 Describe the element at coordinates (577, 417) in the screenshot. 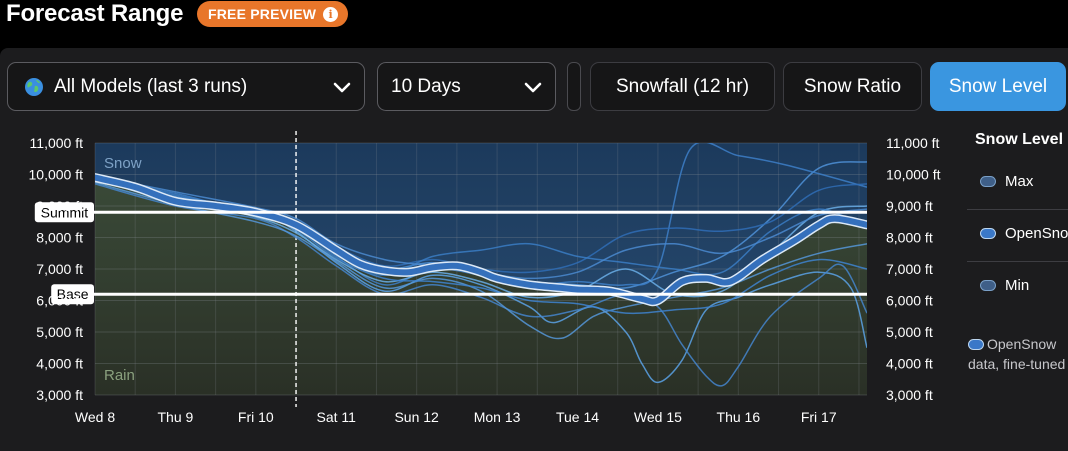

I see `x-tick-label: Tue 14` at that location.